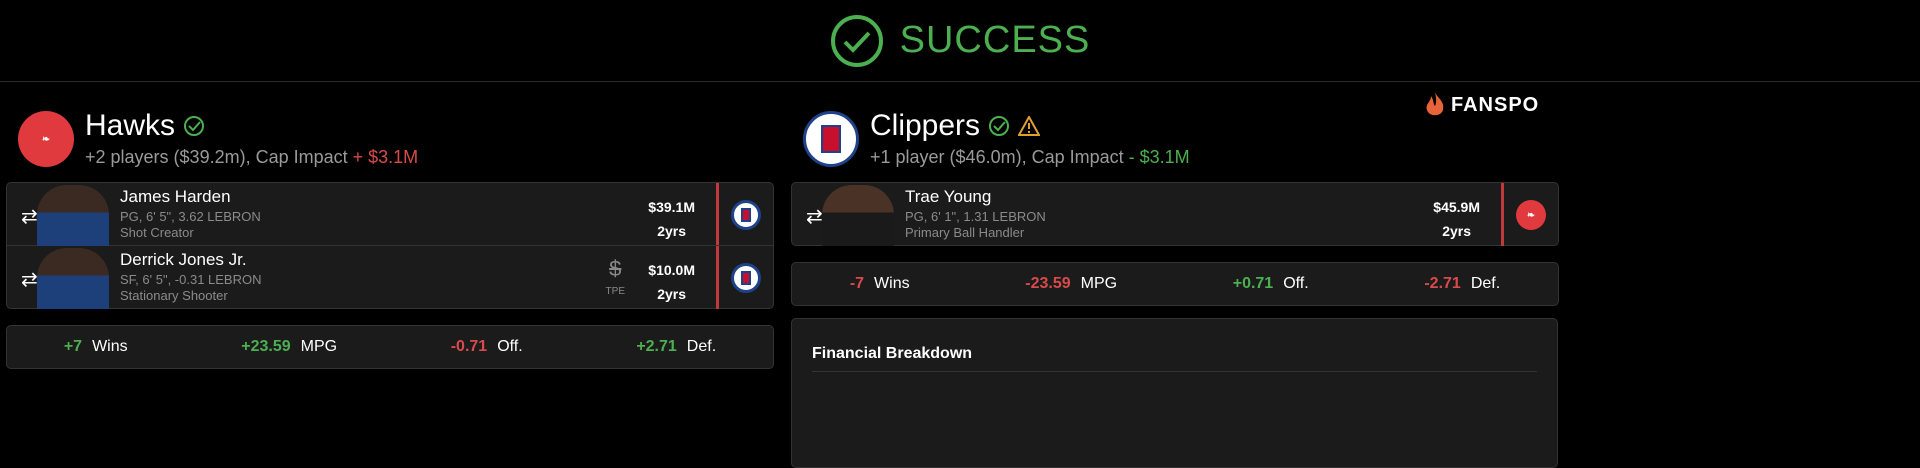 The image size is (1920, 468). I want to click on player-salary: $39.1M, so click(671, 207).